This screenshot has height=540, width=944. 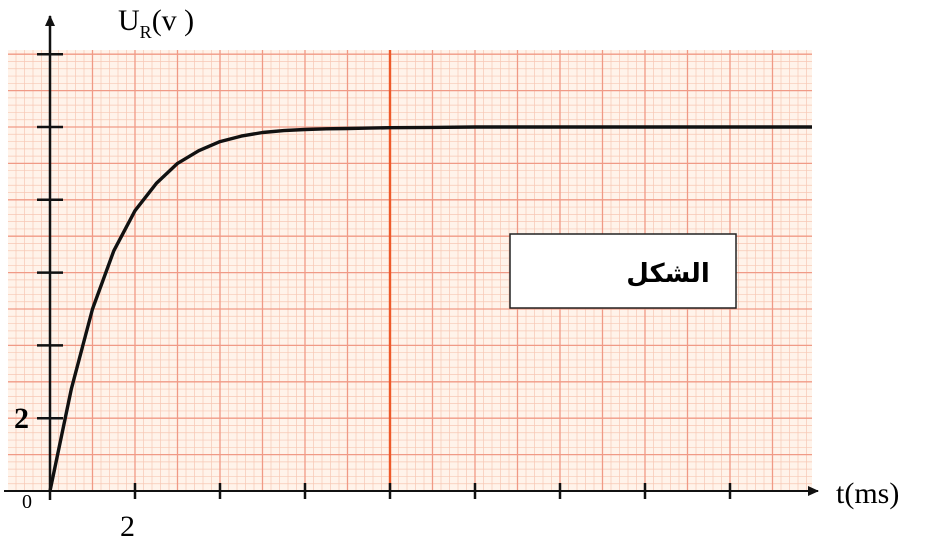 What do you see at coordinates (156, 23) in the screenshot?
I see `y-axis-title: UR(v )` at bounding box center [156, 23].